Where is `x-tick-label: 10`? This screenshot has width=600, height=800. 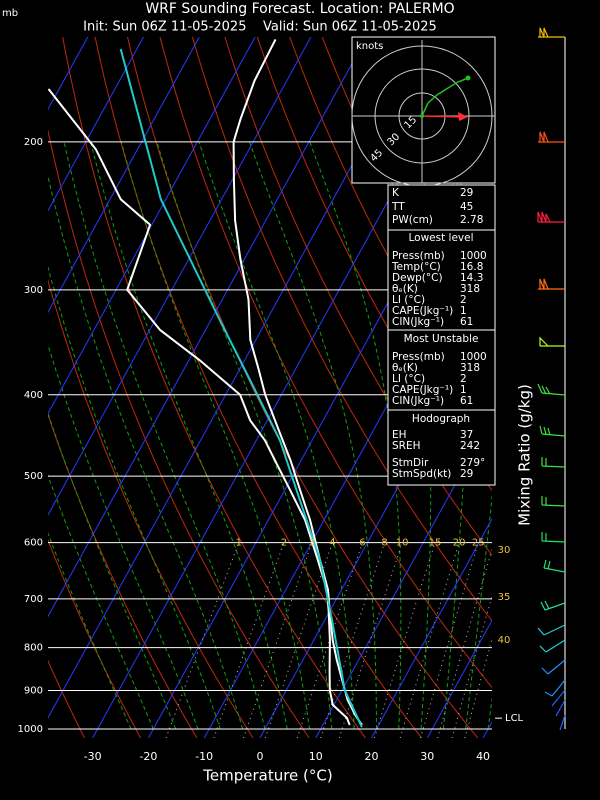 x-tick-label: 10 is located at coordinates (316, 756).